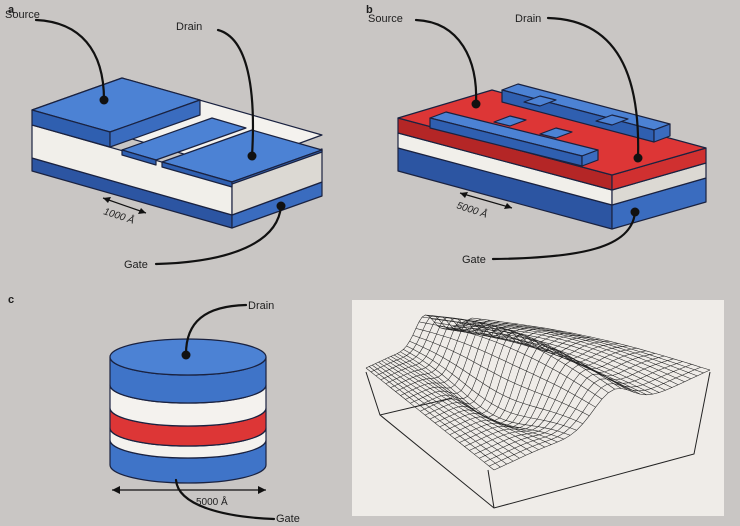 This screenshot has width=740, height=526. I want to click on panel-c-cylinder, so click(188, 411).